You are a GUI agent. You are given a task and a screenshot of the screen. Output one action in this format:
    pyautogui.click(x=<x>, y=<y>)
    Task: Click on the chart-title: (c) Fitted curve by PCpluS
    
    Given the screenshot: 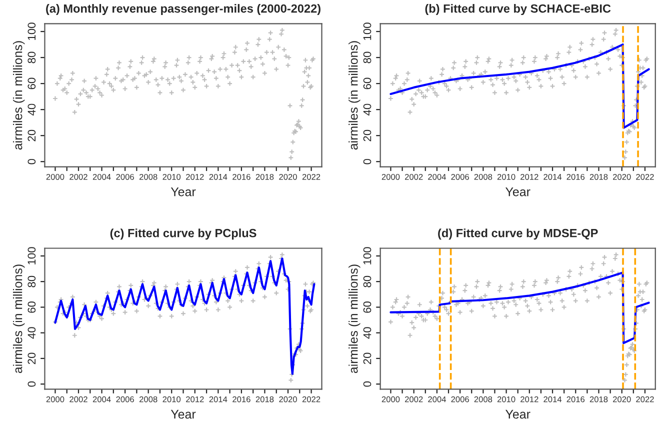 What is the action you would take?
    pyautogui.click(x=183, y=234)
    